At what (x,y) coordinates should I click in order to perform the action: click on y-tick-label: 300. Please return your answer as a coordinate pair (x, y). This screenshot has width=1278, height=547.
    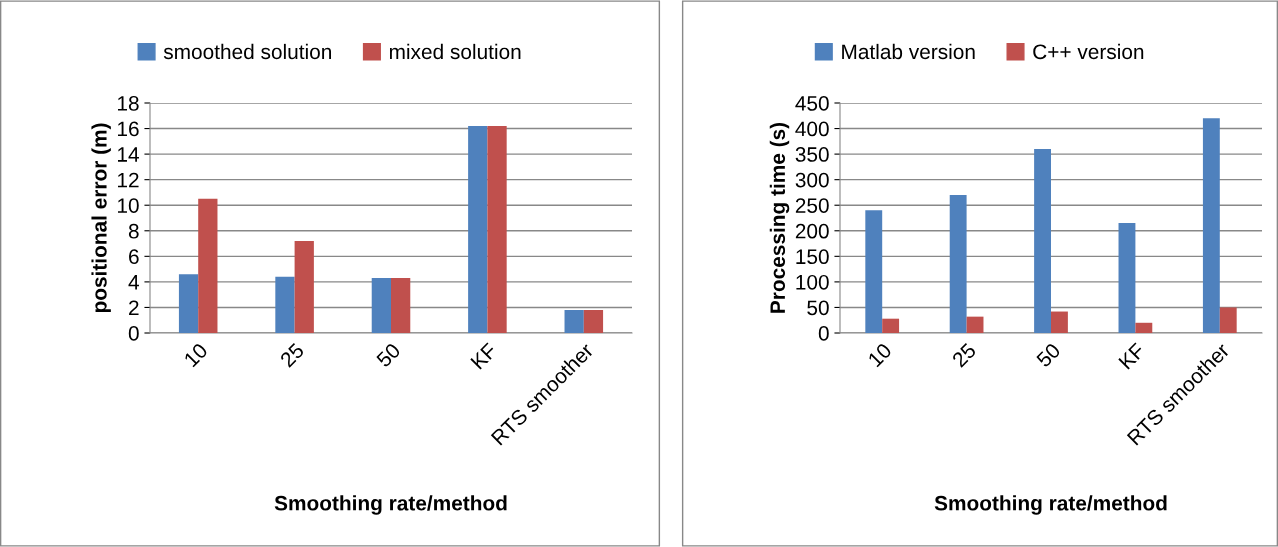
    Looking at the image, I should click on (812, 180).